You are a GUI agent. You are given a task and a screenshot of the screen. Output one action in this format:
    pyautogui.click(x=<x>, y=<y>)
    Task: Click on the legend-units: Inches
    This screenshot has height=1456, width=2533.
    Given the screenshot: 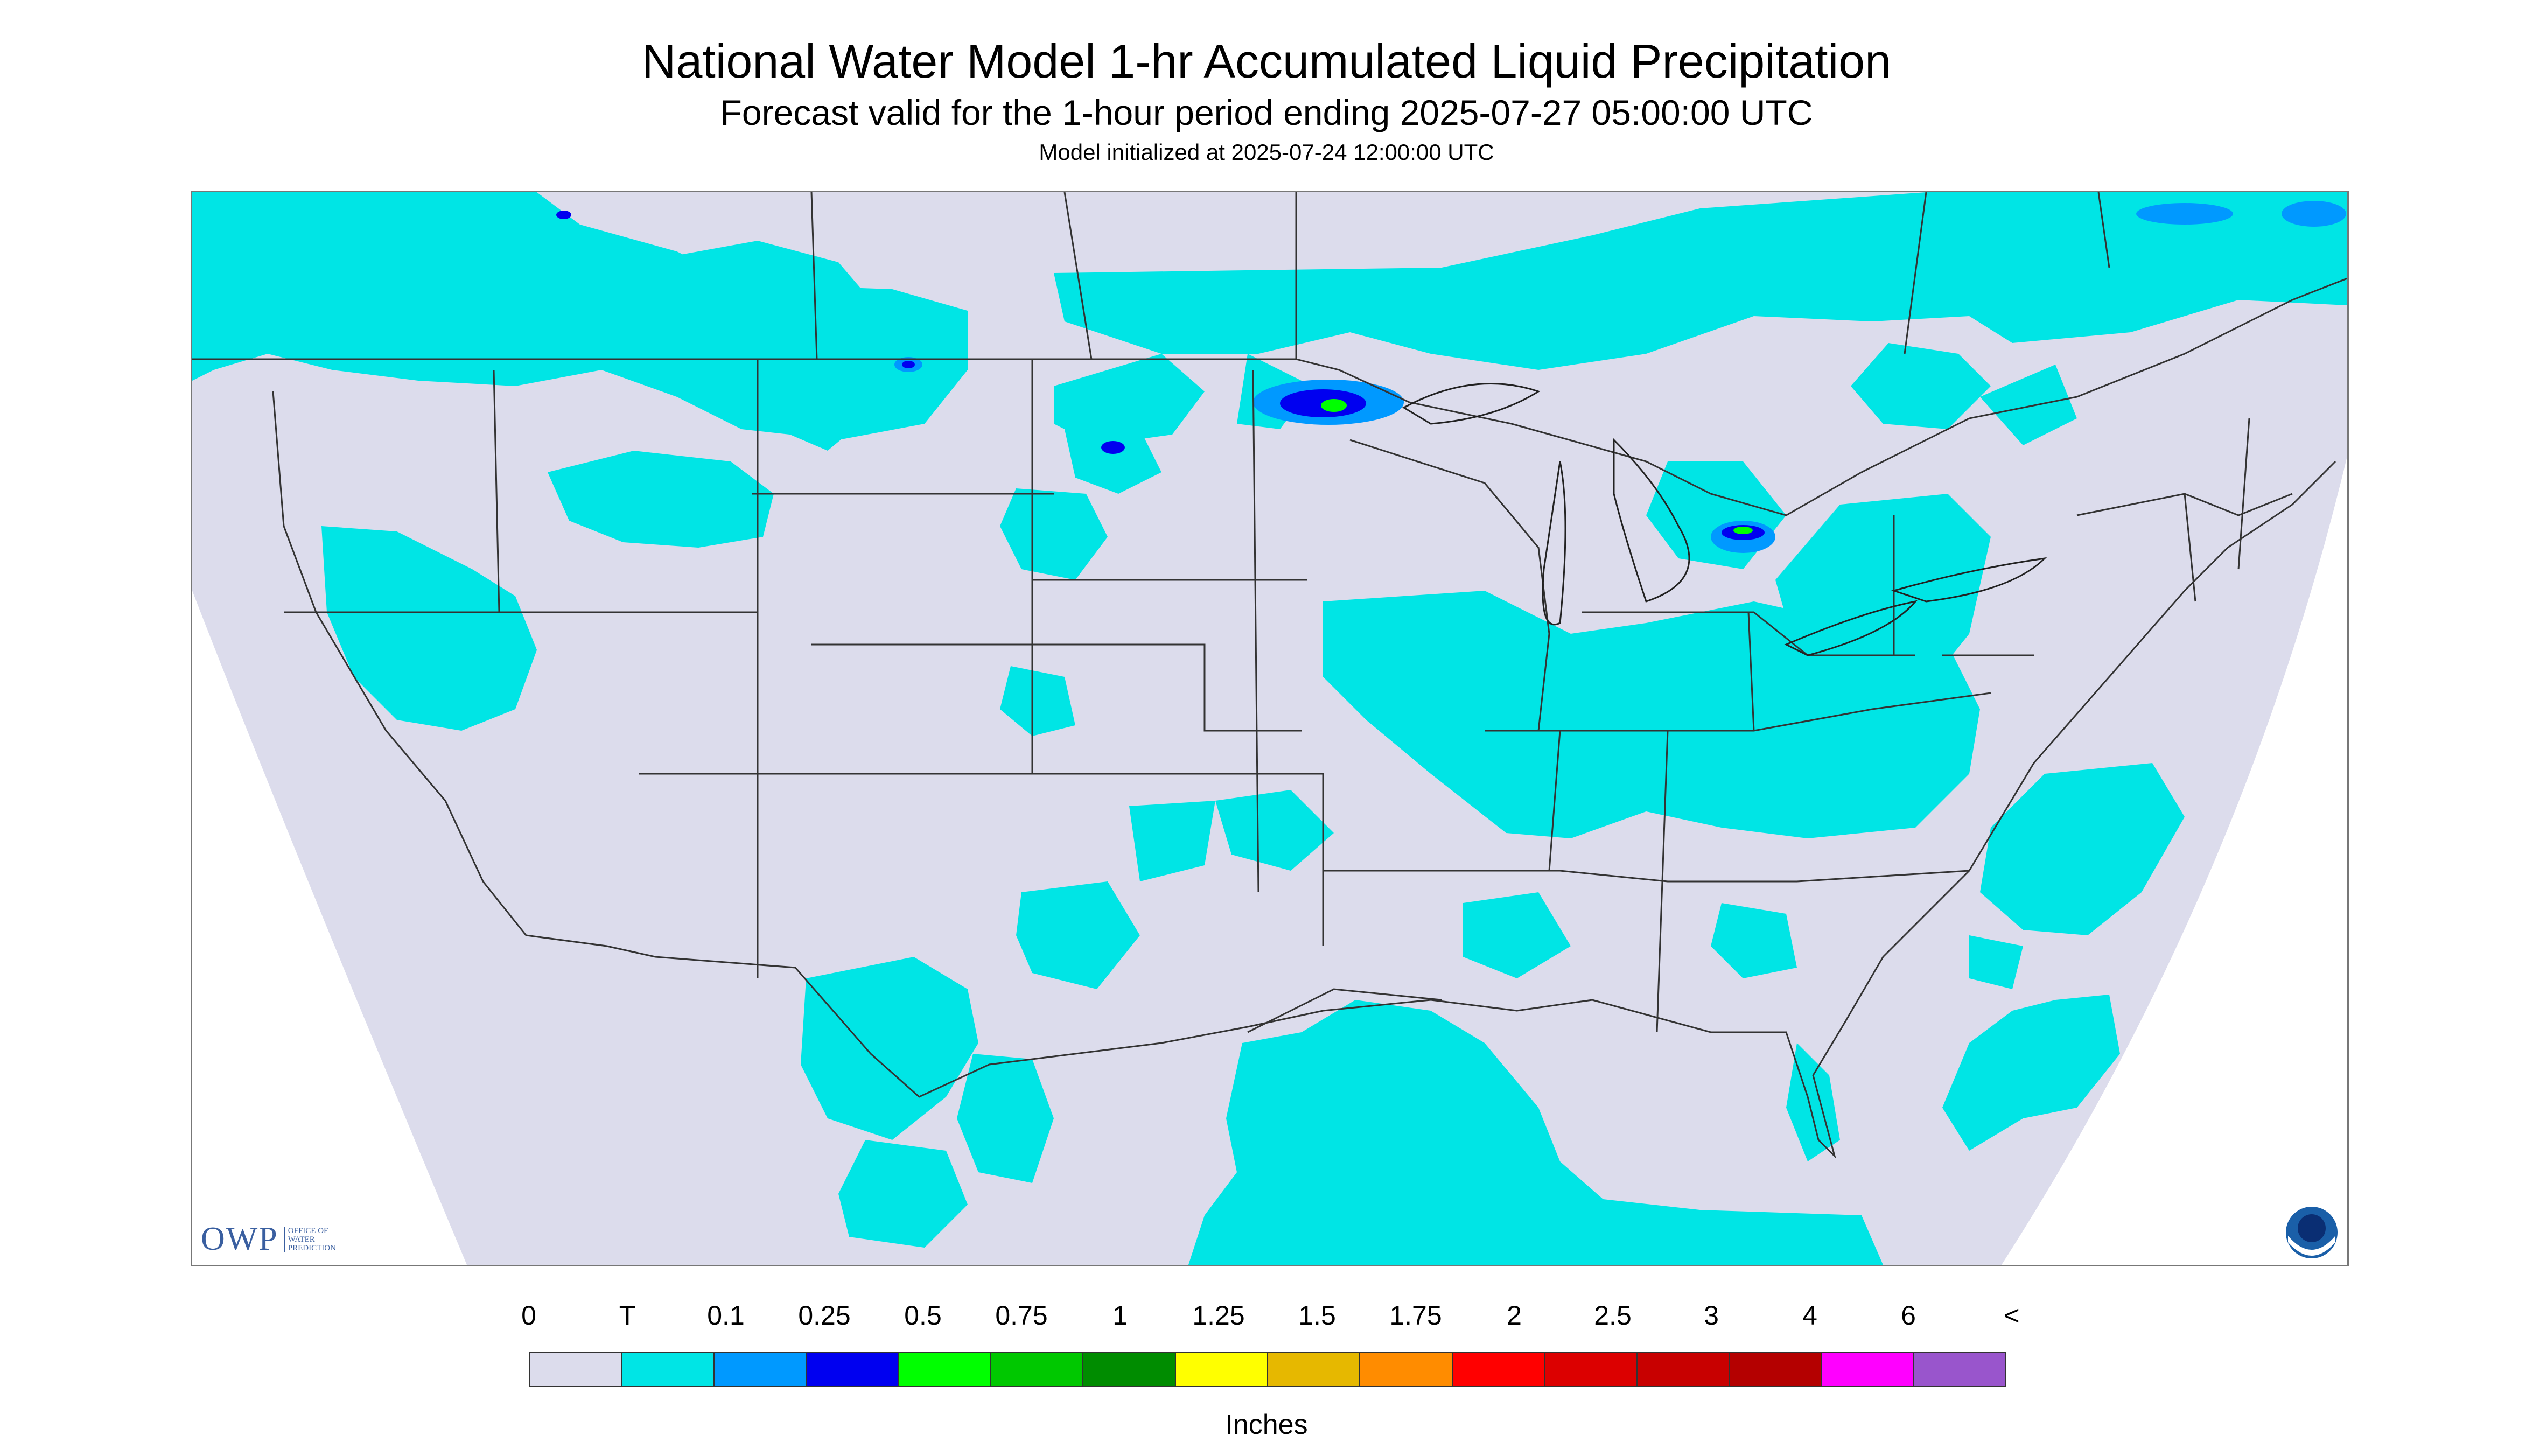 What is the action you would take?
    pyautogui.click(x=1266, y=1424)
    